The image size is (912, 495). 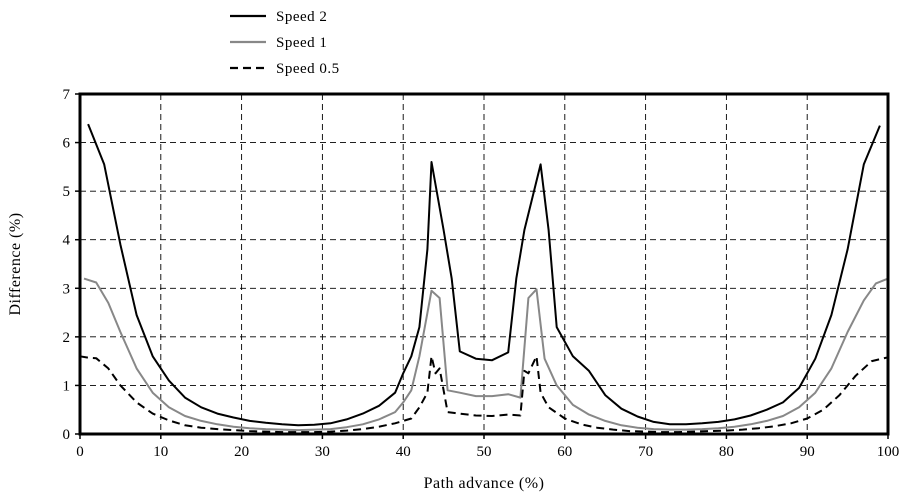 What do you see at coordinates (322, 452) in the screenshot?
I see `x-tick-label: 30` at bounding box center [322, 452].